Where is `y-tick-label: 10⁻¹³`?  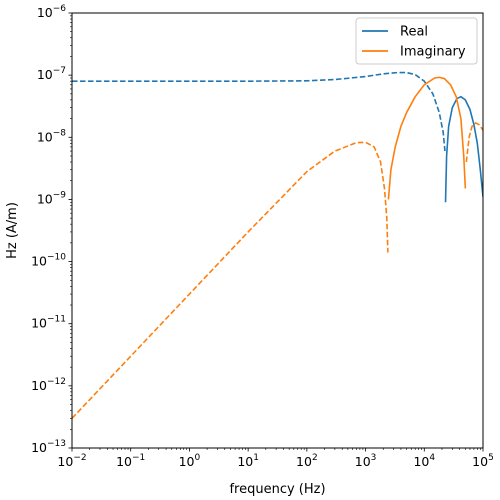
y-tick-label: 10⁻¹³ is located at coordinates (48, 447).